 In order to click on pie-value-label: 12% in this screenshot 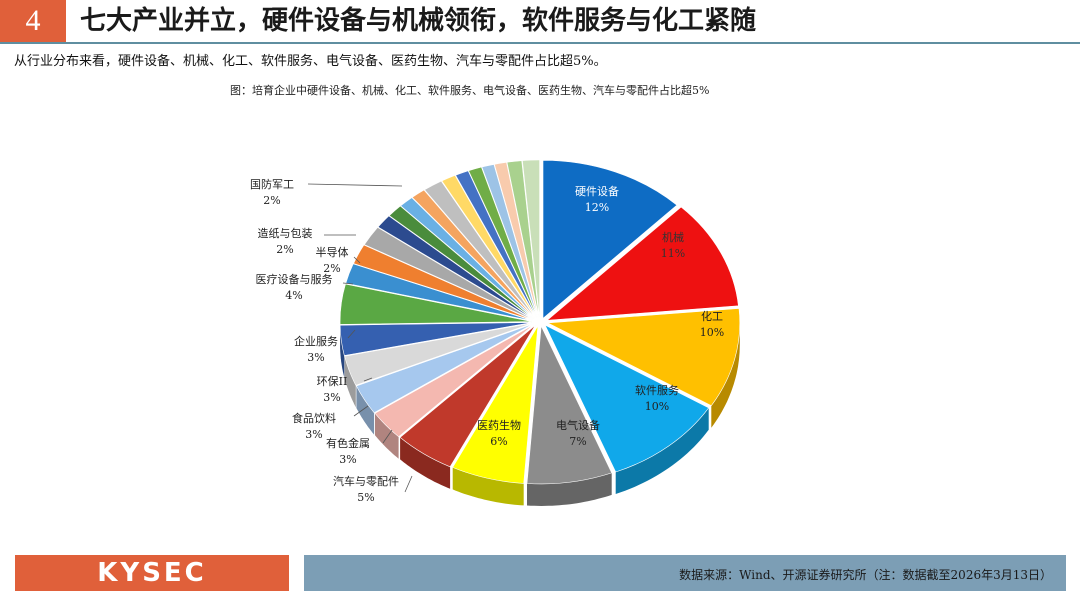, I will do `click(597, 207)`.